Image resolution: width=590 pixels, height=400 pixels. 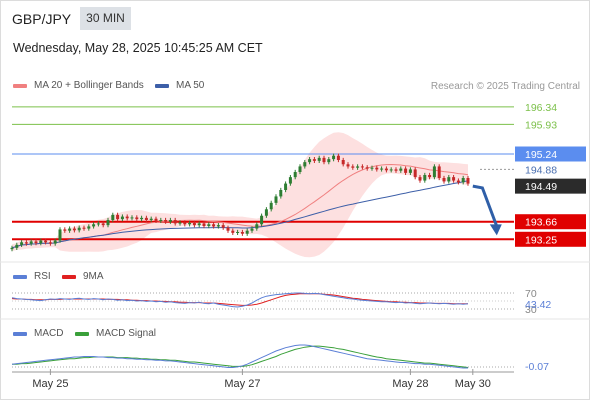 I want to click on legend-ma20: MA 20 + Bollinger Bands, so click(x=78, y=85).